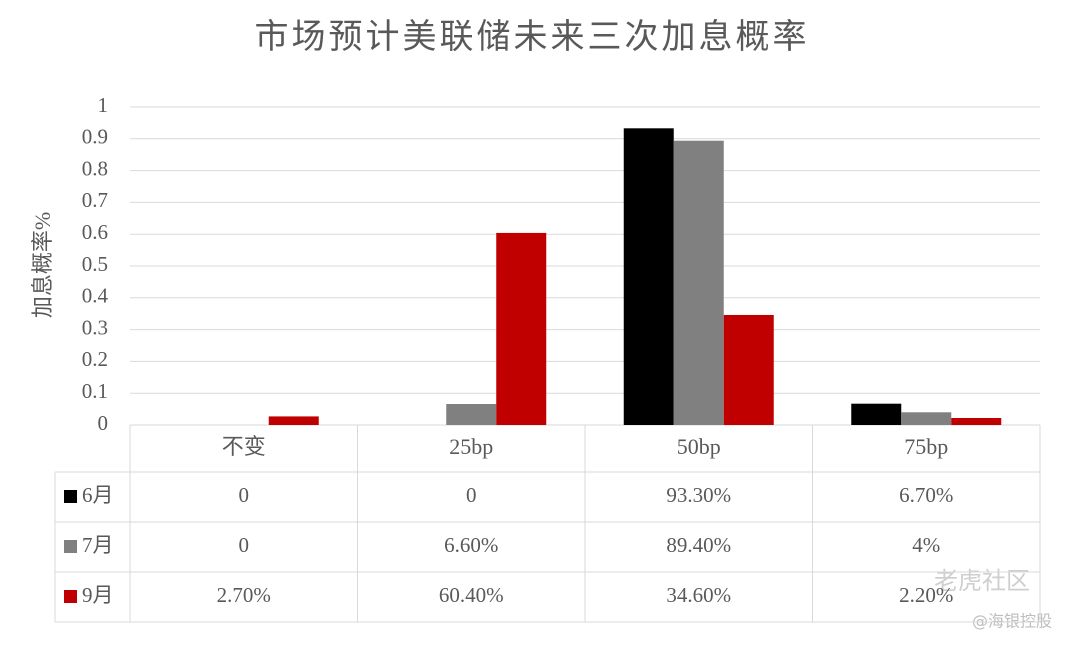  I want to click on table-cell: 34.60%, so click(698, 595).